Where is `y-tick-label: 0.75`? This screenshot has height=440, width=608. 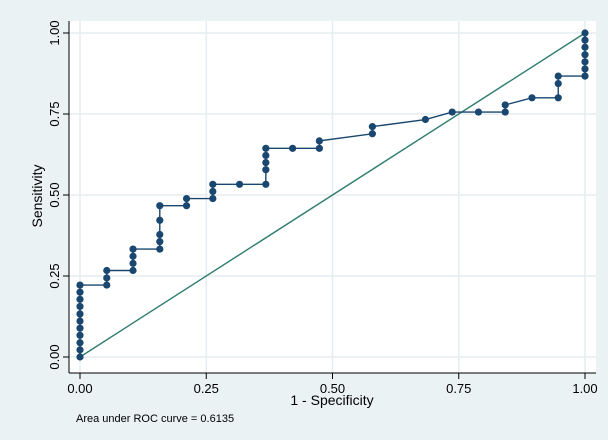
y-tick-label: 0.75 is located at coordinates (54, 113).